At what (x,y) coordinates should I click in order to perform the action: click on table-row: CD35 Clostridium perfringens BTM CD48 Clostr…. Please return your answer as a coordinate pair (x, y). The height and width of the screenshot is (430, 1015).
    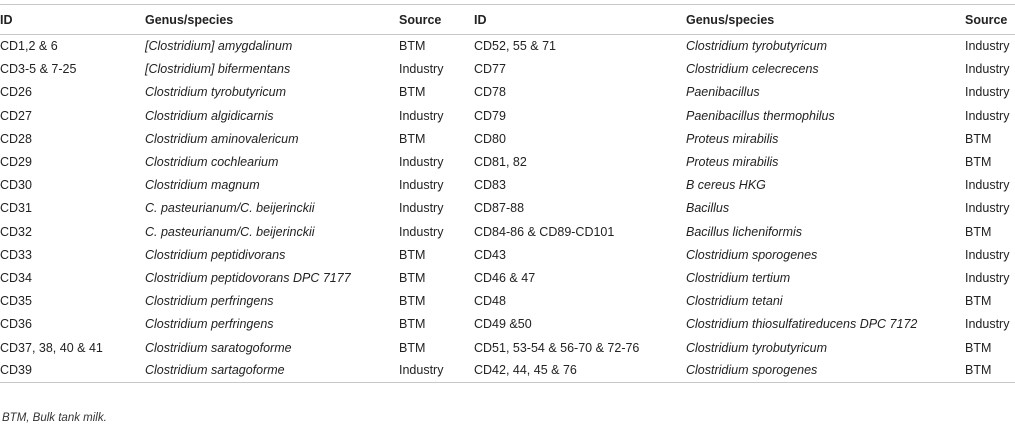
    Looking at the image, I should click on (507, 301).